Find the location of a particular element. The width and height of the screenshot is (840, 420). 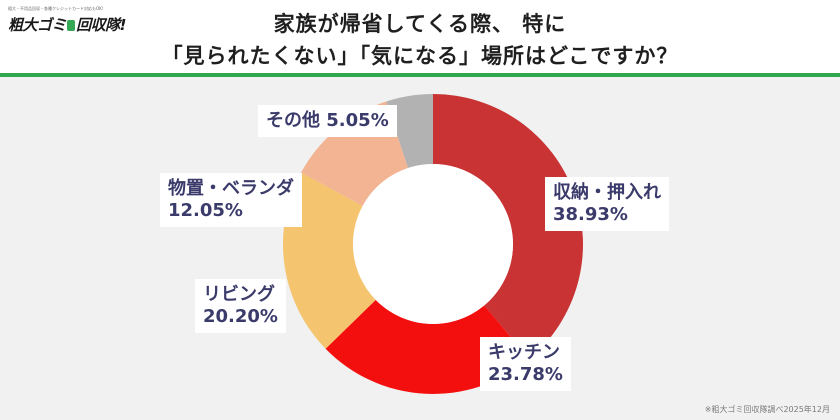

brand-badge-icon is located at coordinates (71, 25).